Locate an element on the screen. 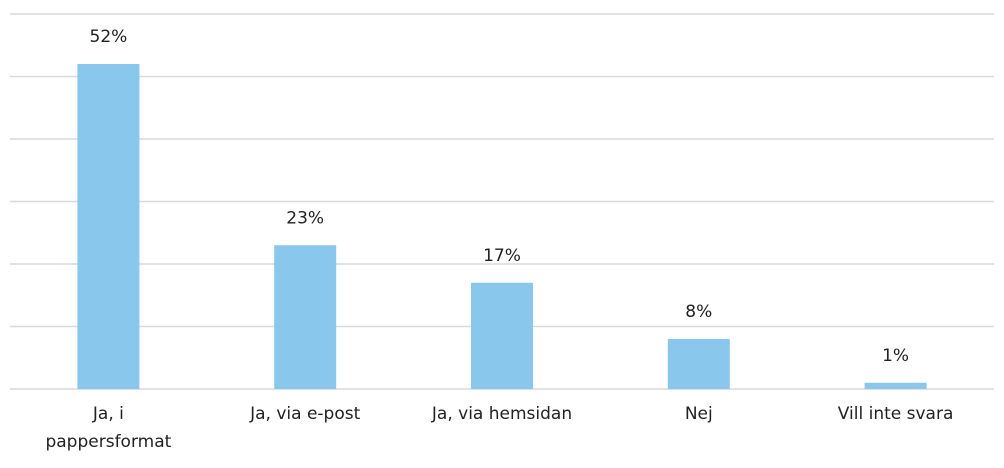  x-tick-label: Ja, via e-post is located at coordinates (305, 414).